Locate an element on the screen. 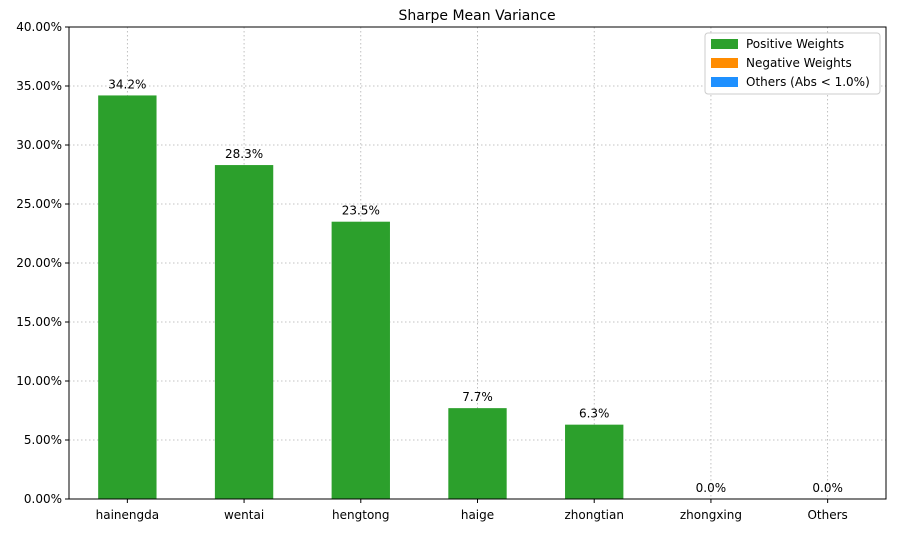 The width and height of the screenshot is (898, 534). x-tick-label: hengtong is located at coordinates (360, 515).